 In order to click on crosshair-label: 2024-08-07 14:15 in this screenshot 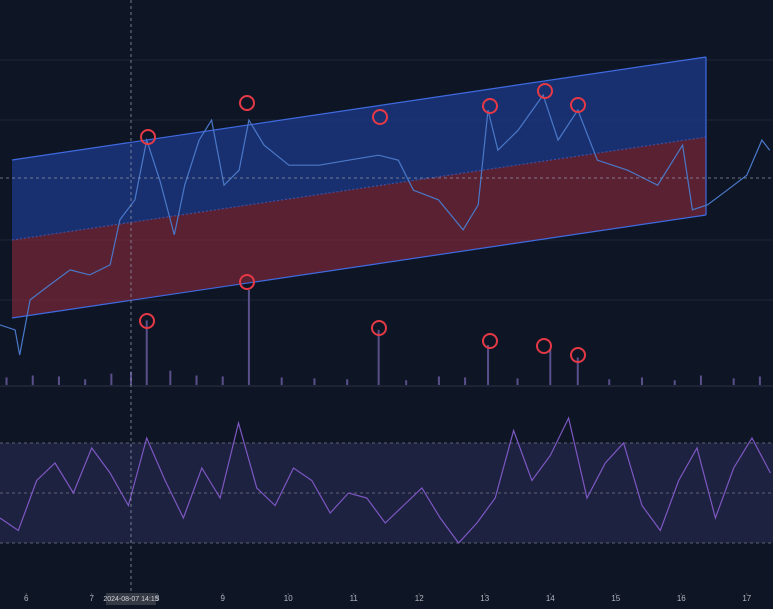, I will do `click(130, 599)`.